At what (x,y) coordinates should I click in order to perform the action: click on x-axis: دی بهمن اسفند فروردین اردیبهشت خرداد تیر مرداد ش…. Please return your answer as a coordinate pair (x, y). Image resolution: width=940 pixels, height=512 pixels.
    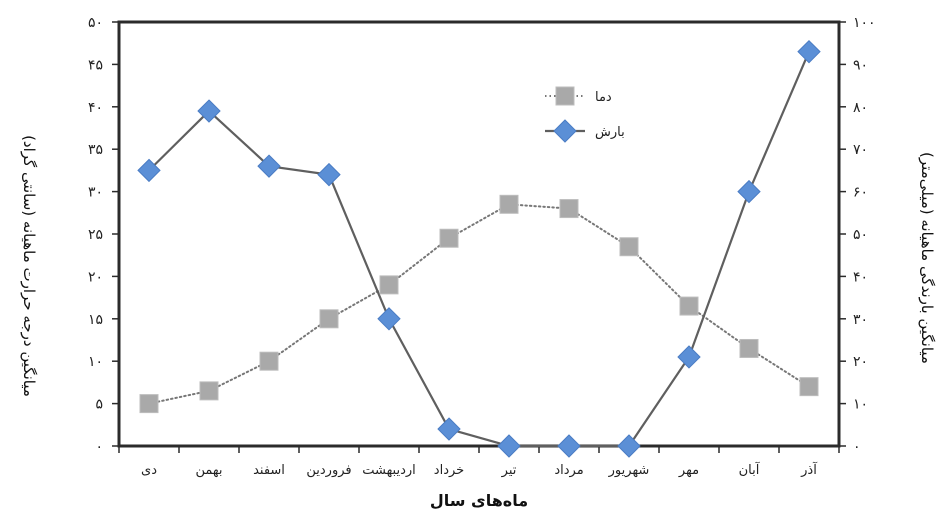
    Looking at the image, I should click on (479, 462).